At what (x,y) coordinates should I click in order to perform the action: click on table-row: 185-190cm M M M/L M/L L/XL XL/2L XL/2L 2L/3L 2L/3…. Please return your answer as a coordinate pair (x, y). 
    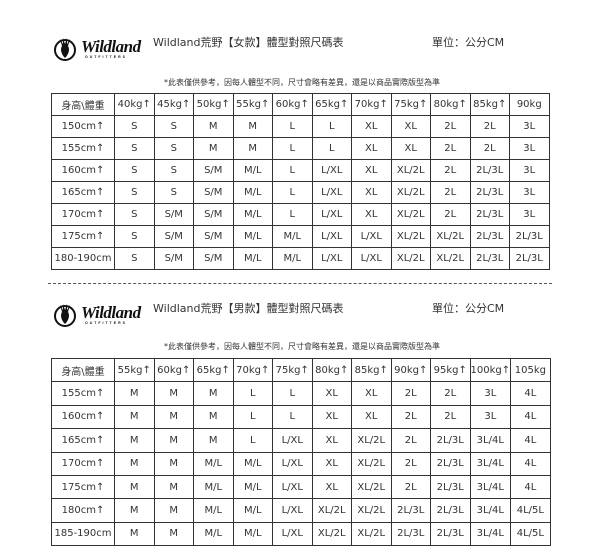
    Looking at the image, I should click on (301, 534).